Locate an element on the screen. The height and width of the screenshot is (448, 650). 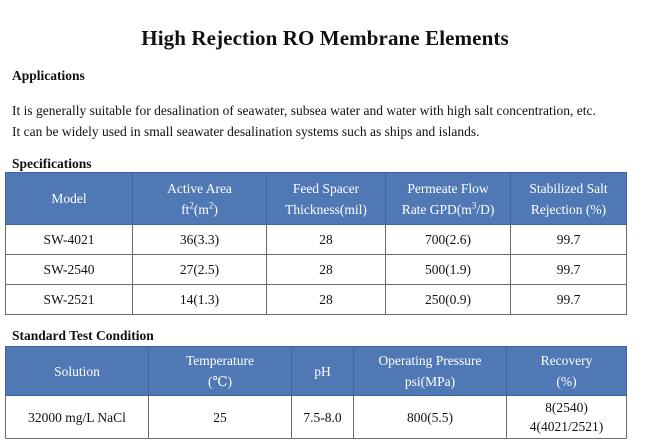
header-active-area: Active Area ft2(m2) is located at coordinates (199, 198).